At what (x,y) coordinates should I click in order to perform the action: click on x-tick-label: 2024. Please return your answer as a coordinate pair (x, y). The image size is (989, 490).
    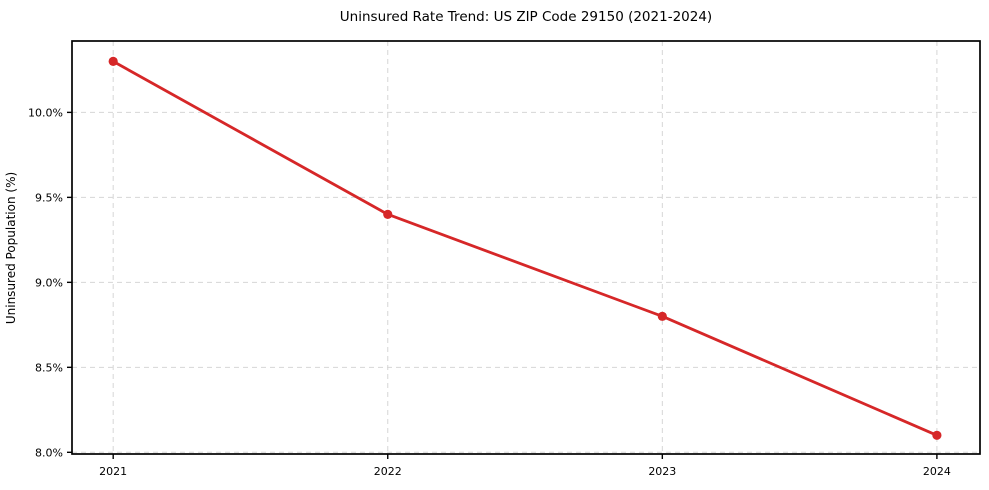
    Looking at the image, I should click on (937, 471).